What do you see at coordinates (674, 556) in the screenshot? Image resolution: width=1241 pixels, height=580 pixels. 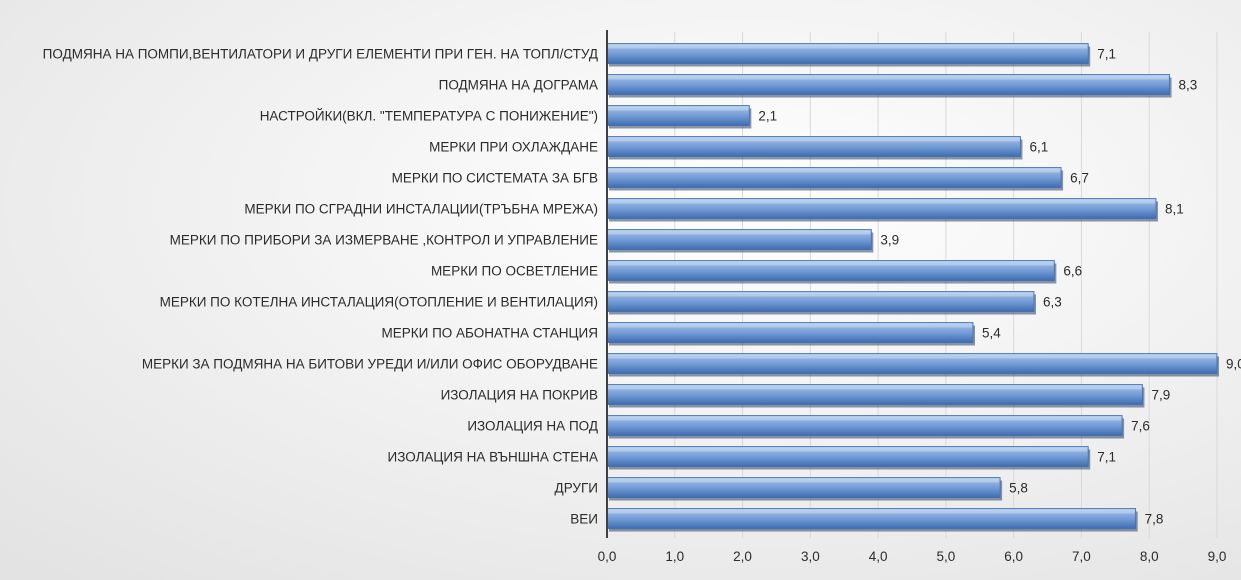 I see `x-tick-label: 1,0` at bounding box center [674, 556].